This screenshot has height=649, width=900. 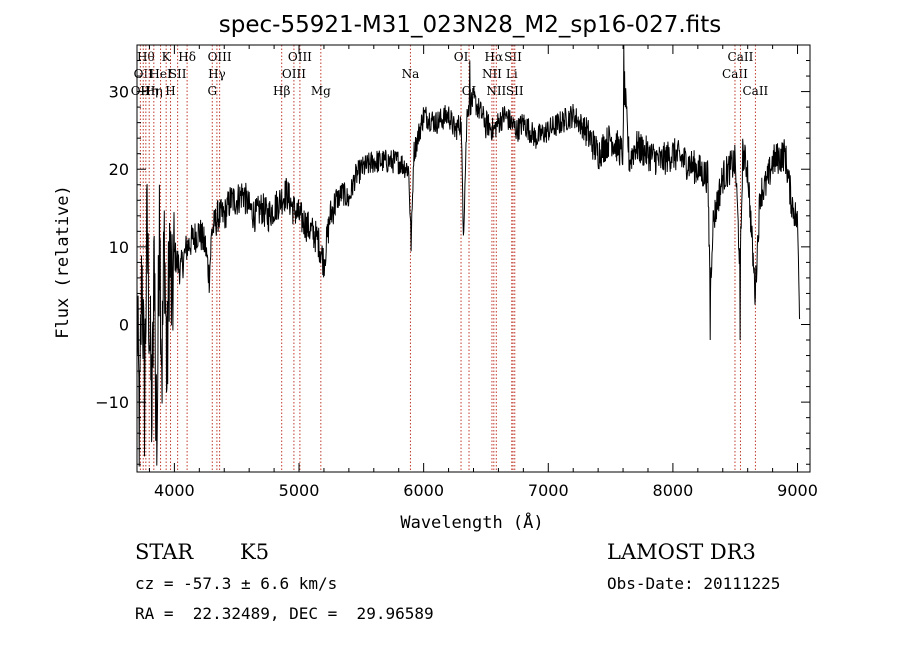 I want to click on line-label-23: Li, so click(x=512, y=74).